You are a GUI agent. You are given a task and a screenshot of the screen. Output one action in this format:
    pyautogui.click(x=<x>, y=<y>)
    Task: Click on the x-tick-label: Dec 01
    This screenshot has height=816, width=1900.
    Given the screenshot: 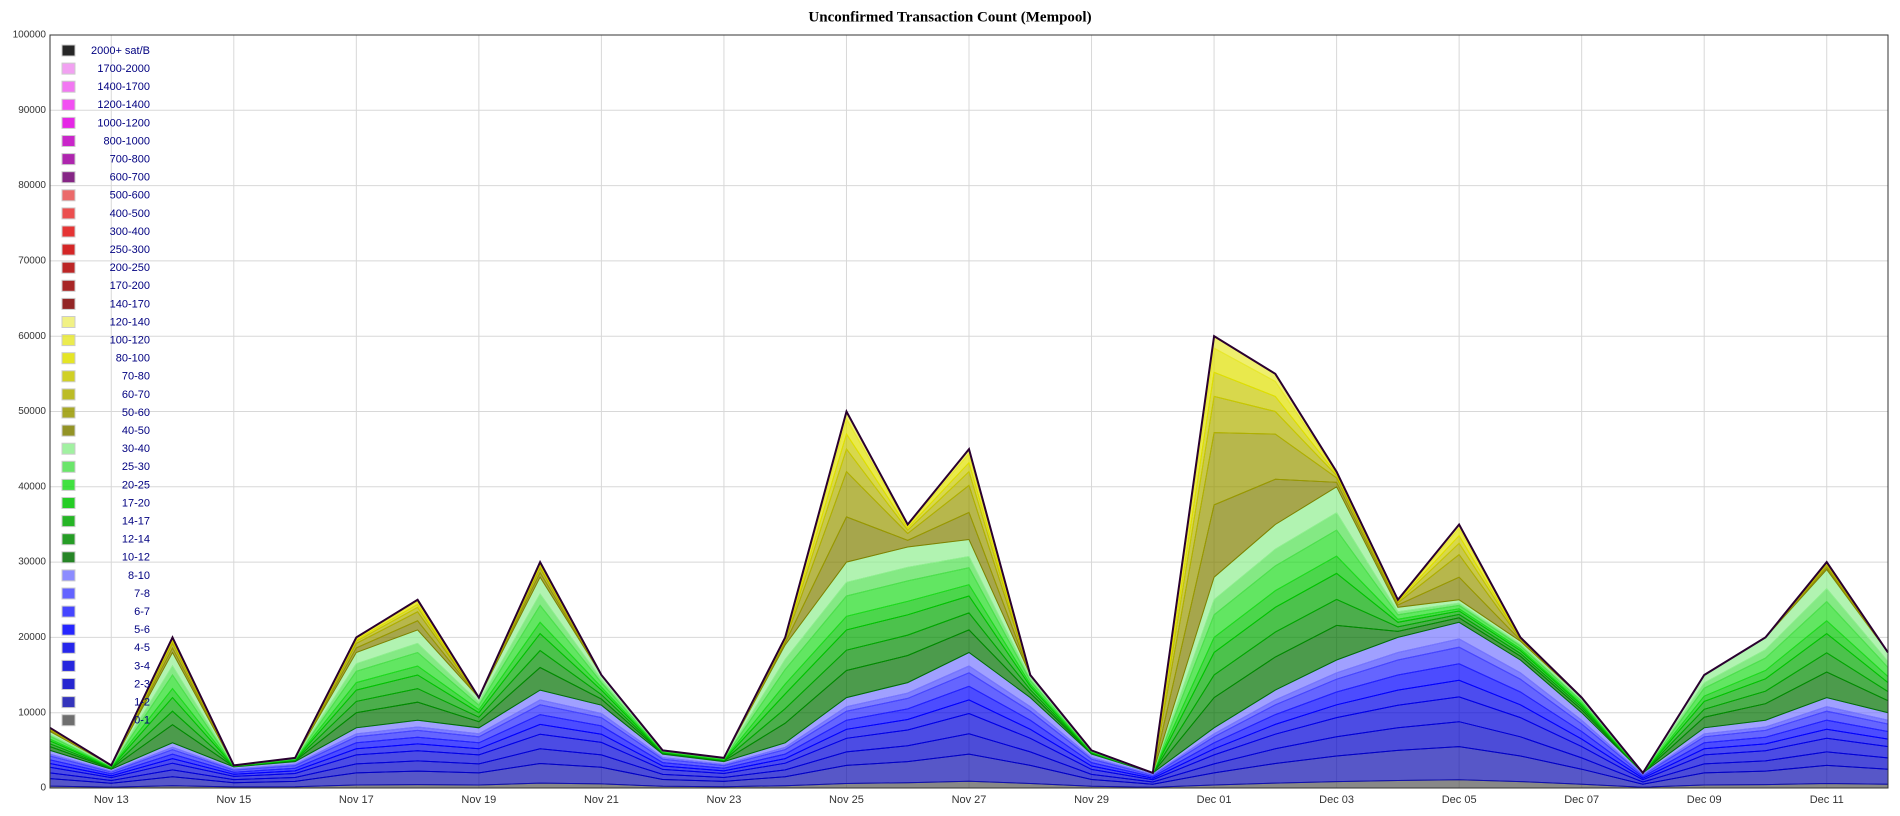 What is the action you would take?
    pyautogui.click(x=1214, y=800)
    